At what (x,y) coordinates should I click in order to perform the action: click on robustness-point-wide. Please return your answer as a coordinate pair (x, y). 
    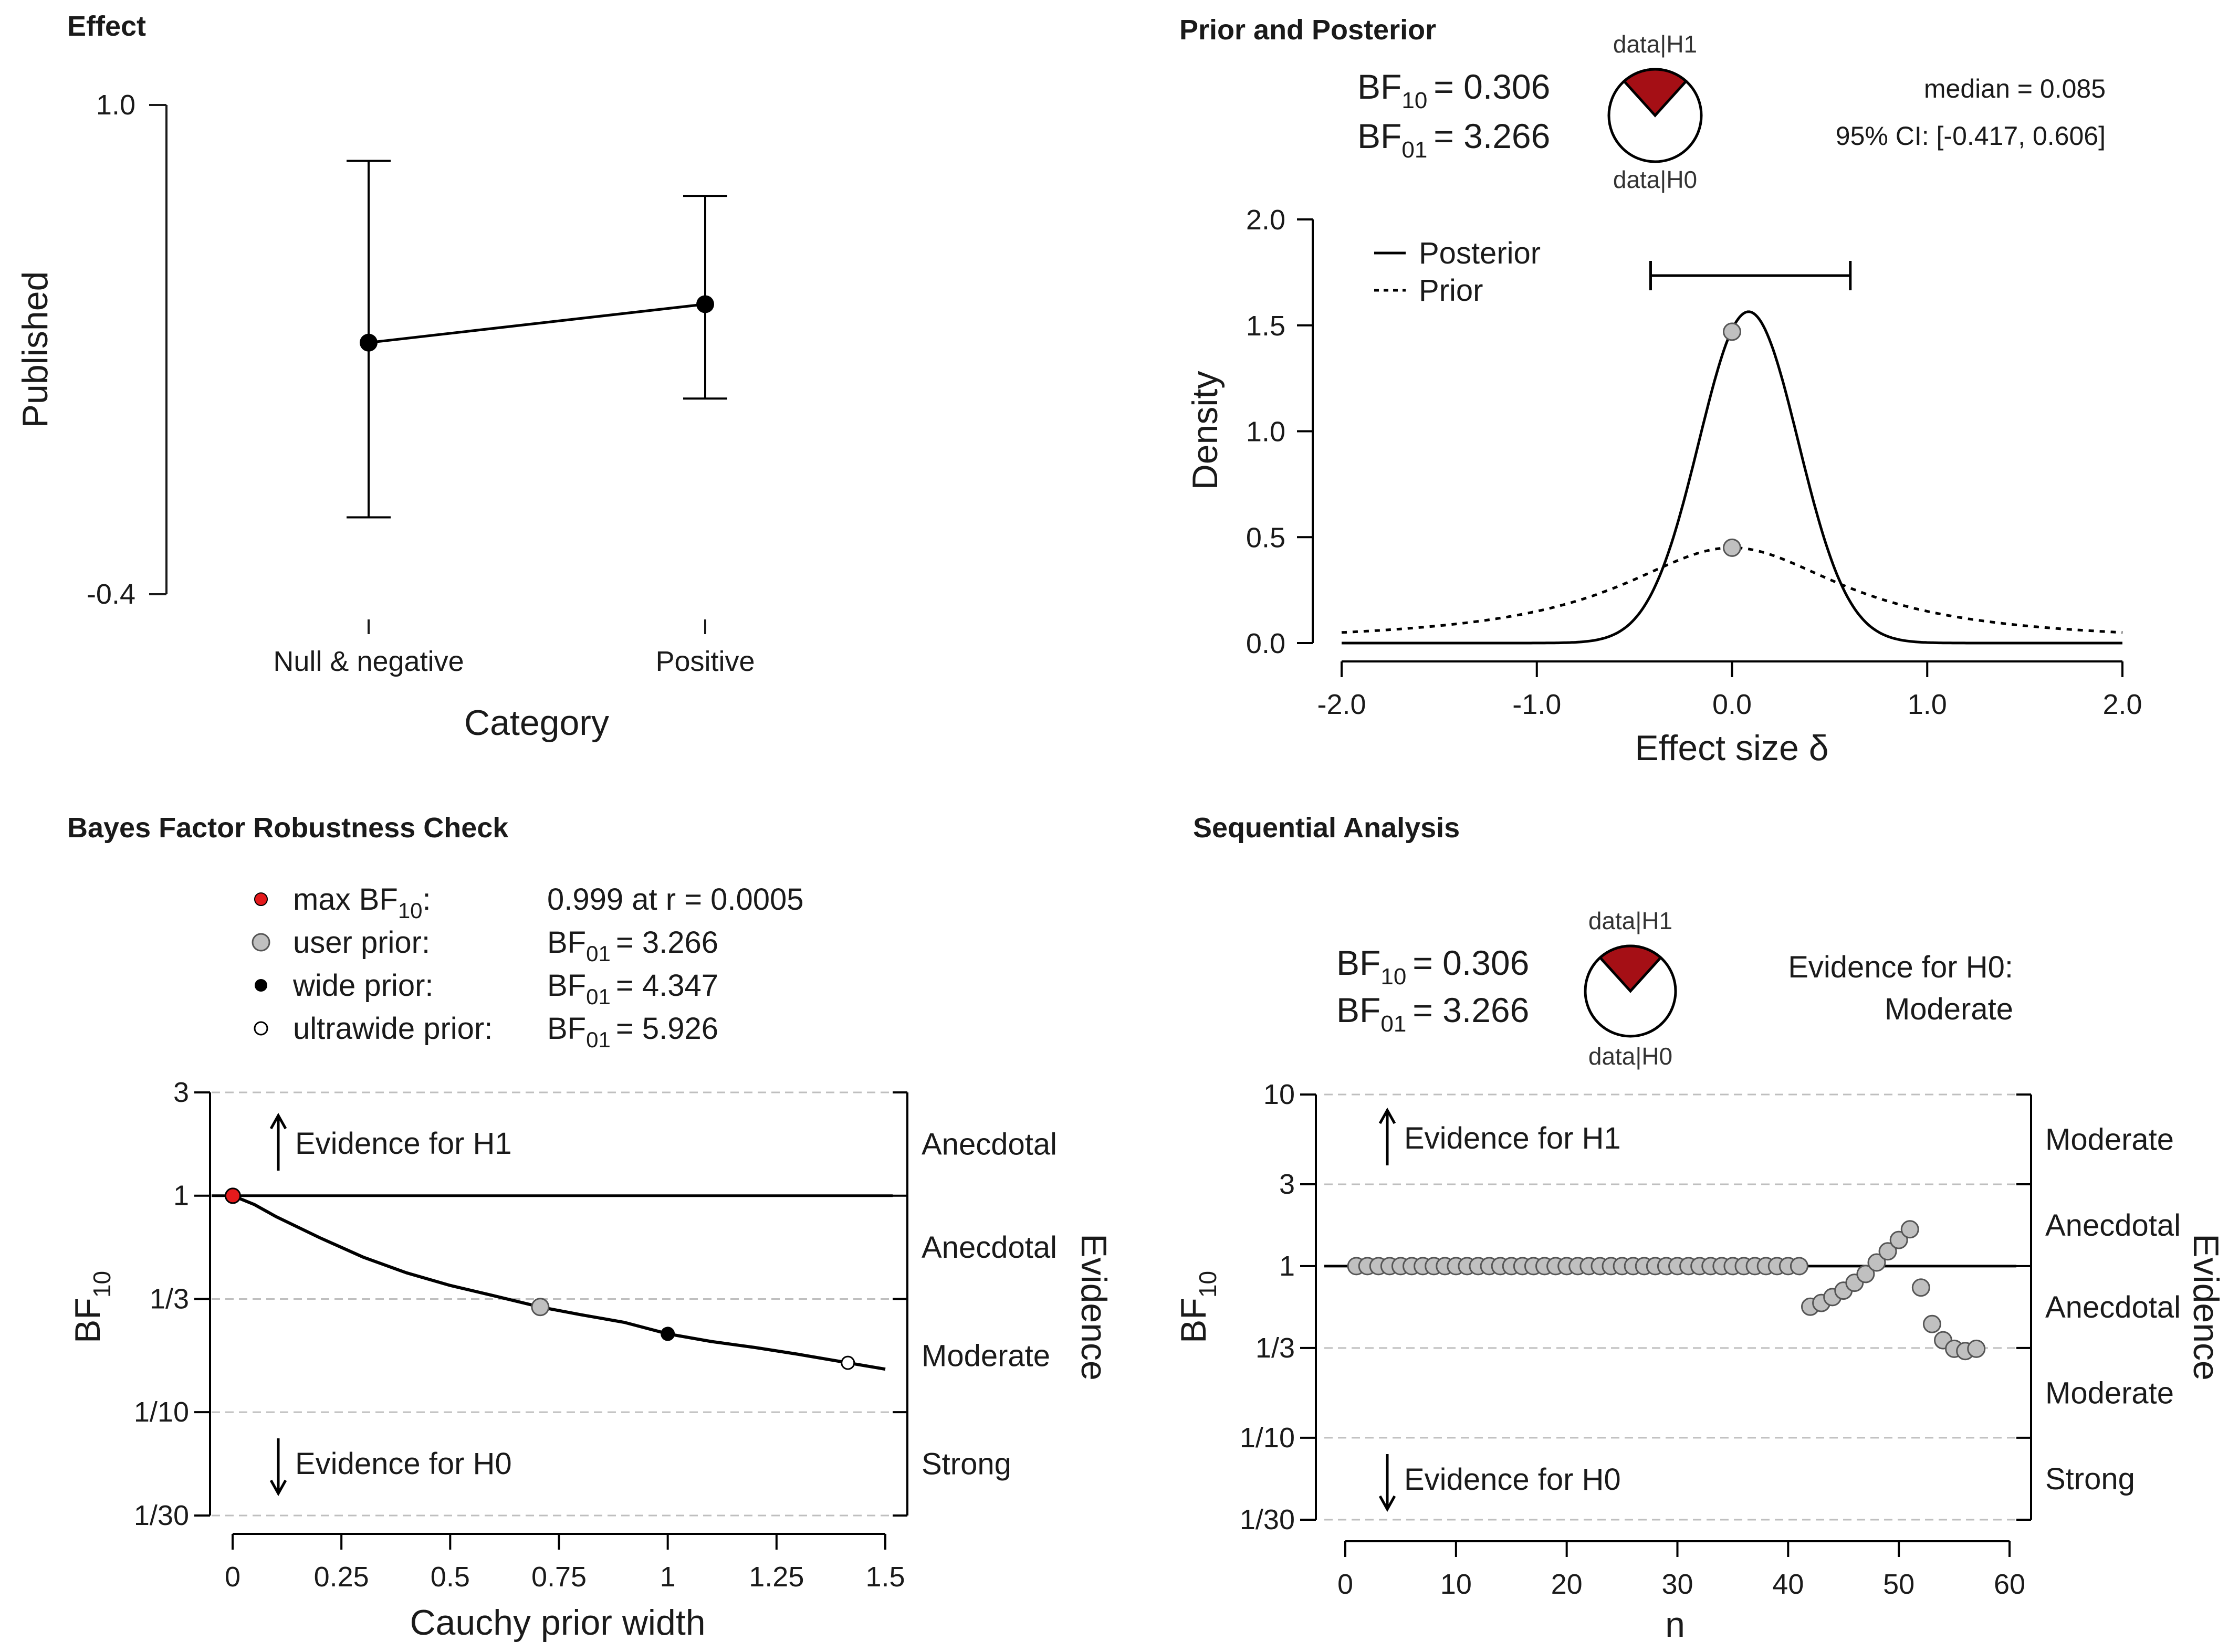
    Looking at the image, I should click on (668, 1334).